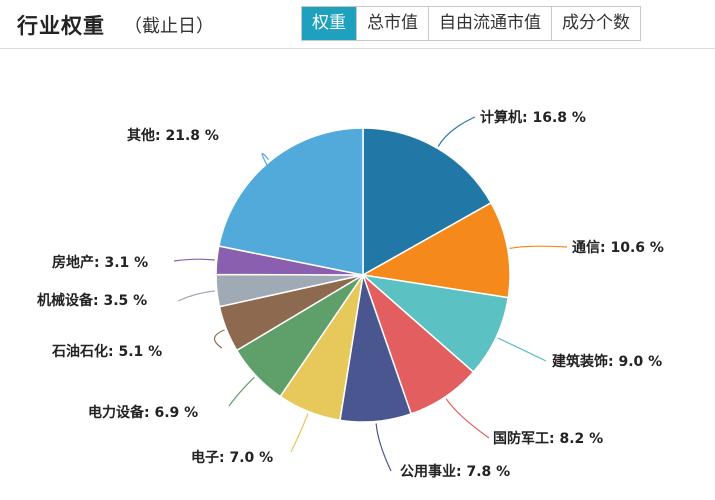 The width and height of the screenshot is (715, 500). Describe the element at coordinates (489, 23) in the screenshot. I see `tab-free-float-market-cap: 自由流通市值` at that location.